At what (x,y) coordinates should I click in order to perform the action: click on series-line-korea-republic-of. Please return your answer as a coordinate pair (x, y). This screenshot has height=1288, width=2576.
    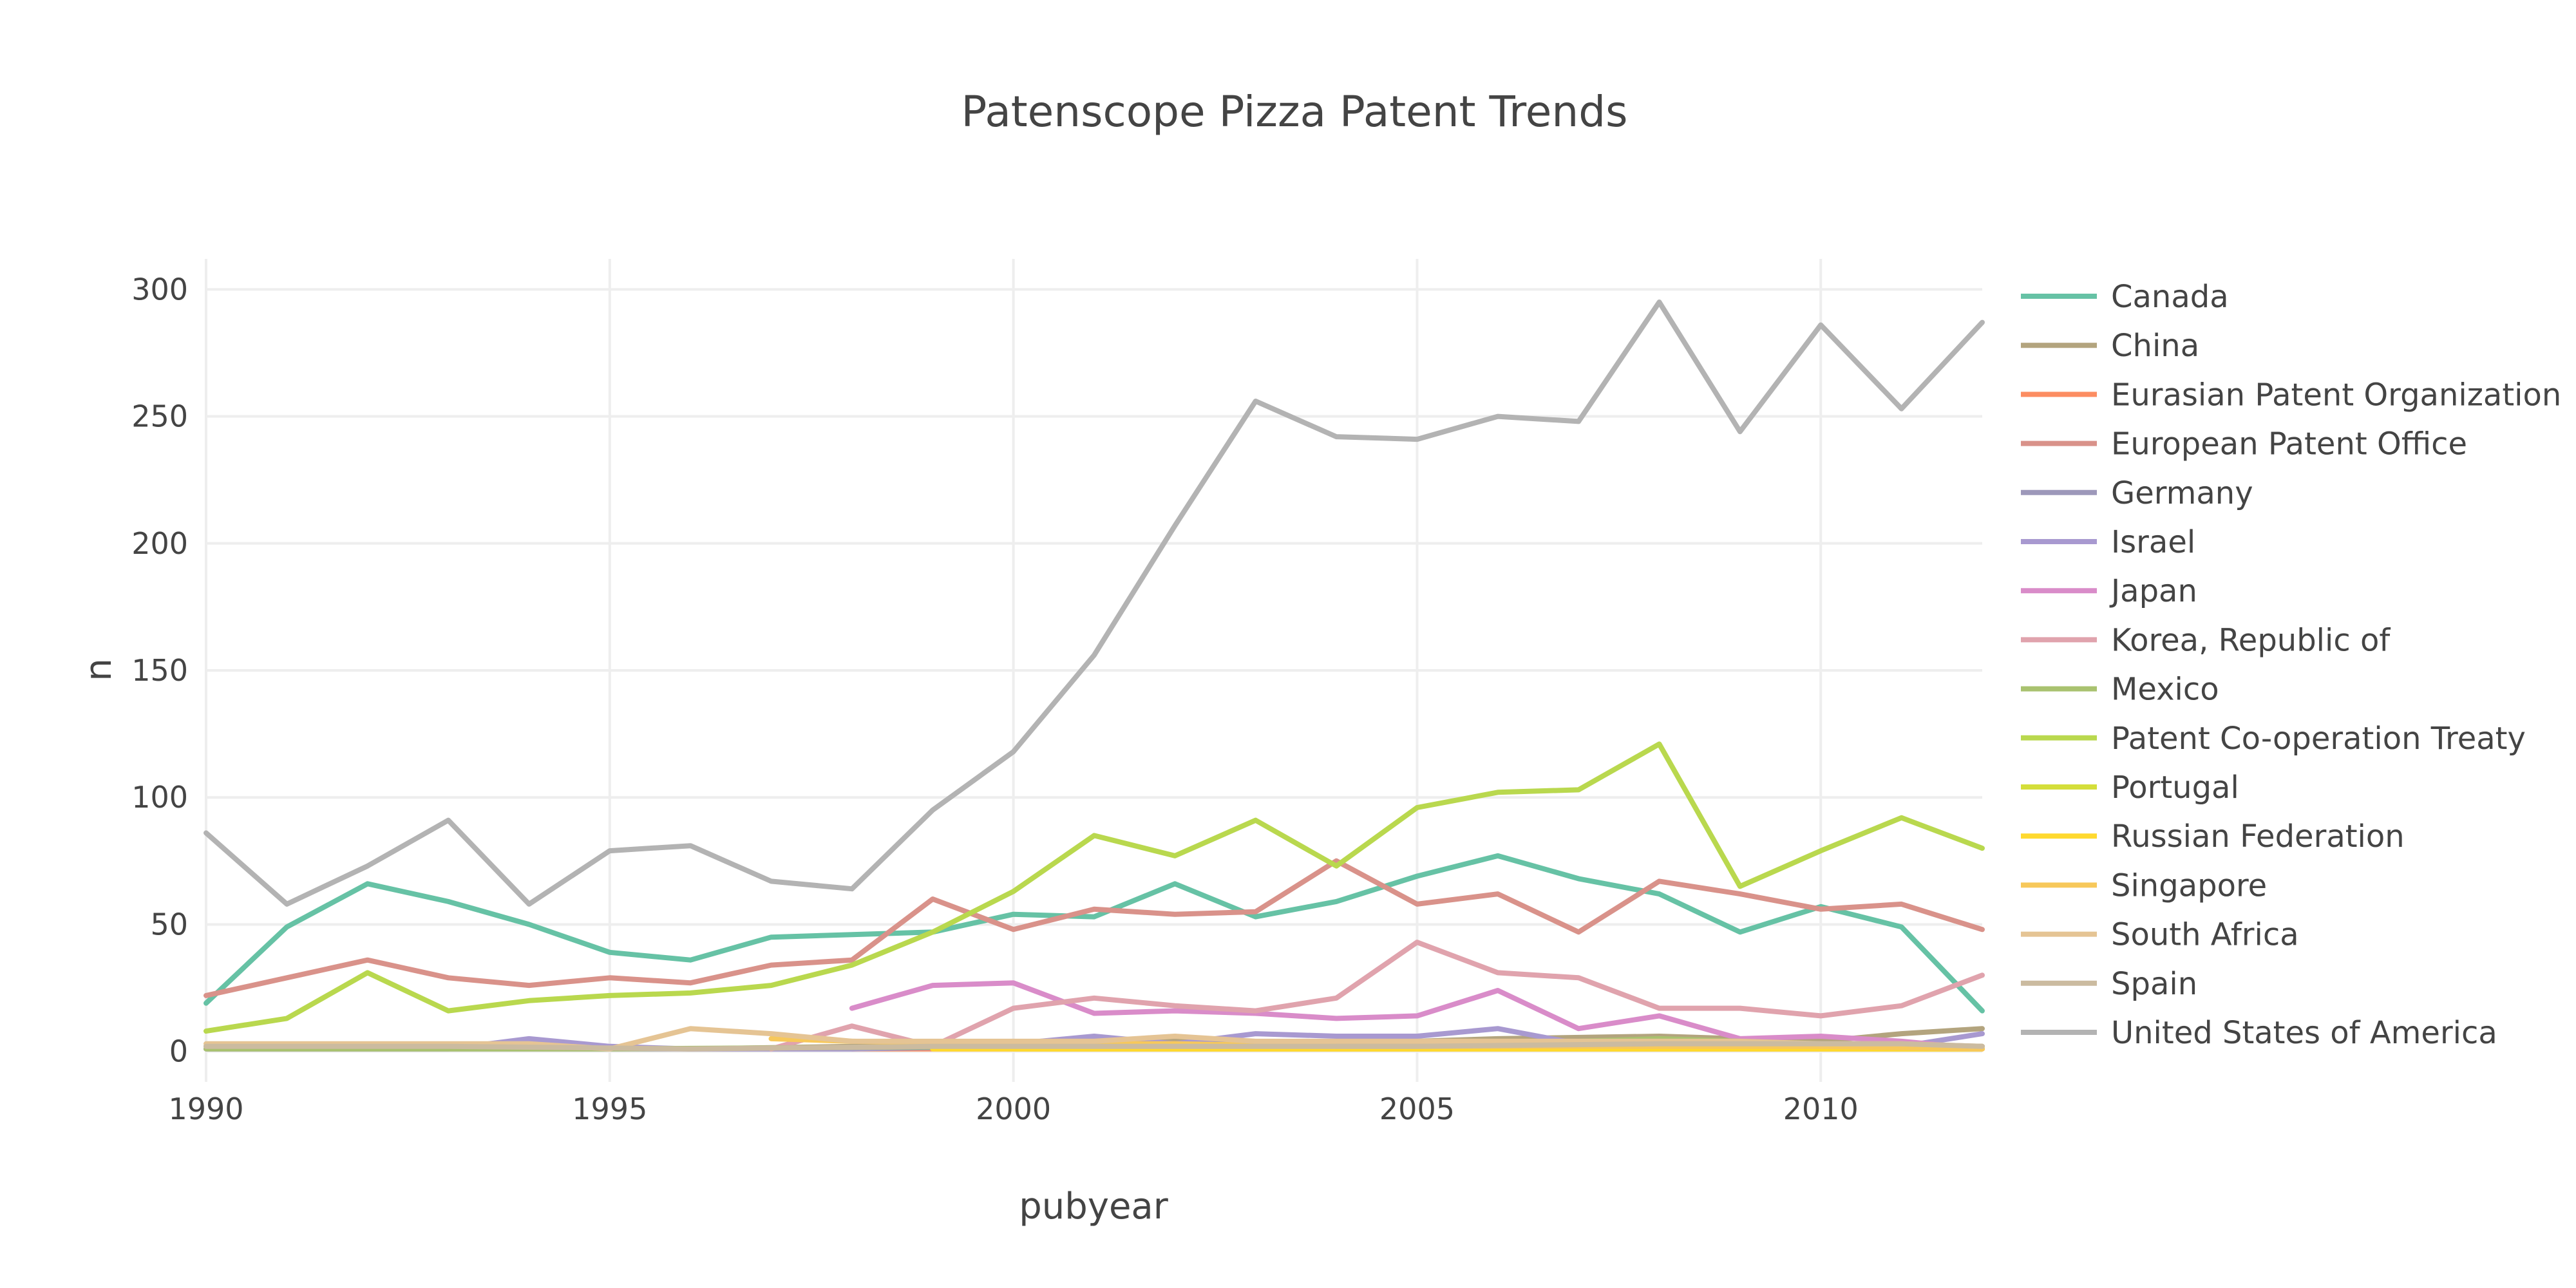
    Looking at the image, I should click on (1376, 996).